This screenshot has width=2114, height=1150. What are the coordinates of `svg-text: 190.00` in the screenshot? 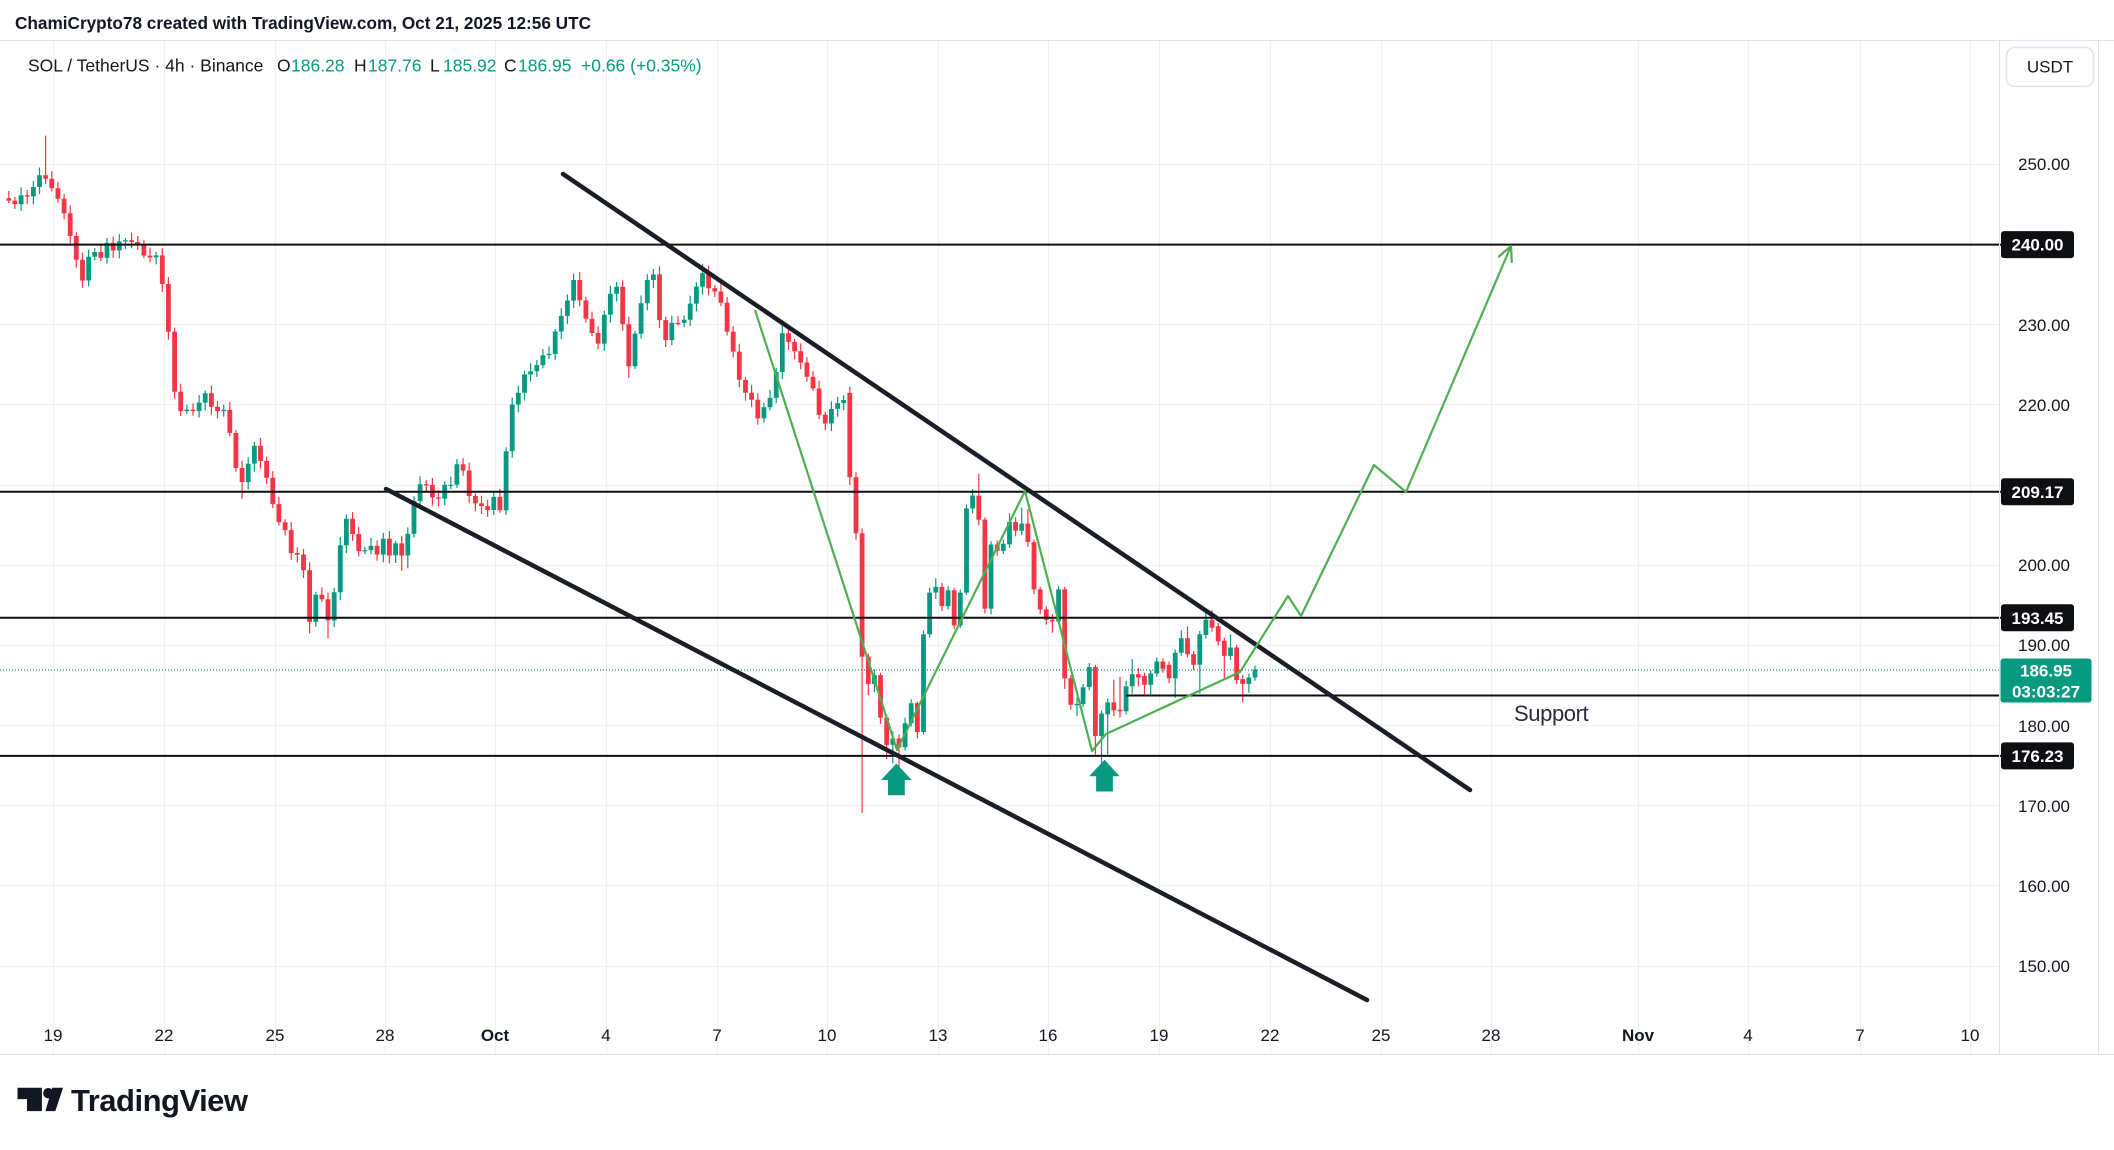 It's located at (2044, 645).